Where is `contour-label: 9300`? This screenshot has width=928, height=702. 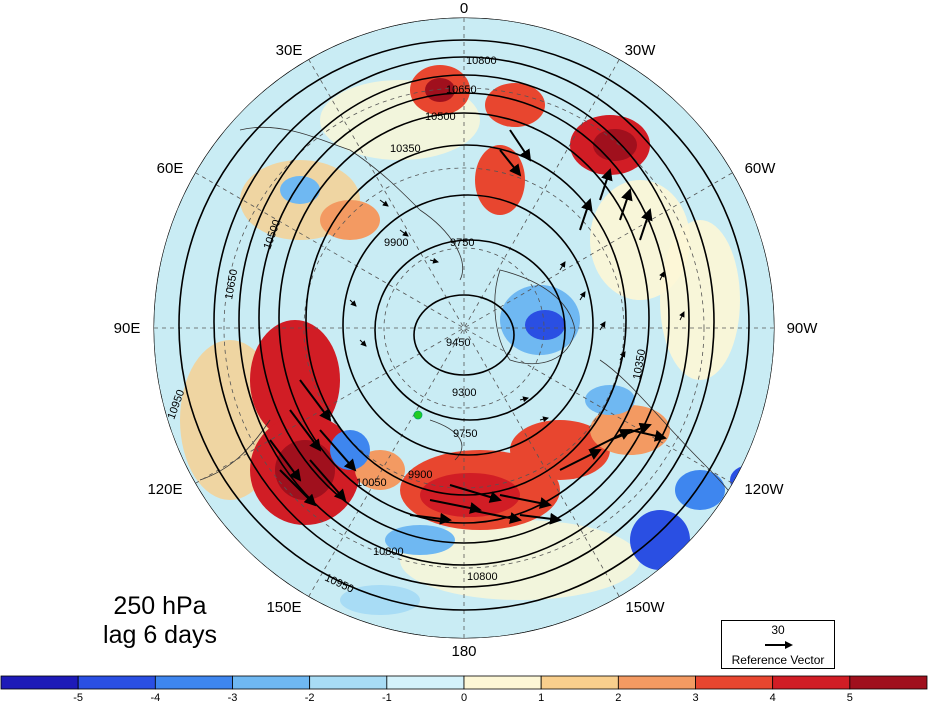
contour-label: 9300 is located at coordinates (464, 393).